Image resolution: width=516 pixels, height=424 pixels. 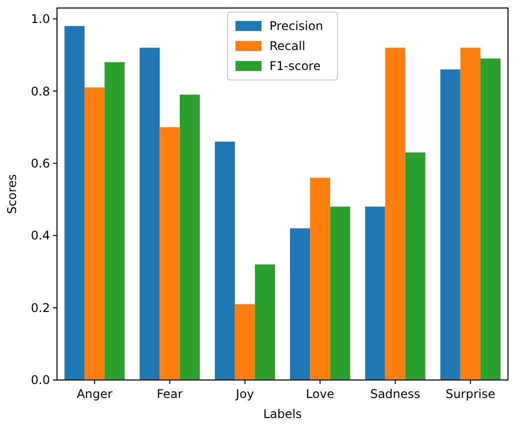 I want to click on x-tick-label: Fear, so click(x=169, y=394).